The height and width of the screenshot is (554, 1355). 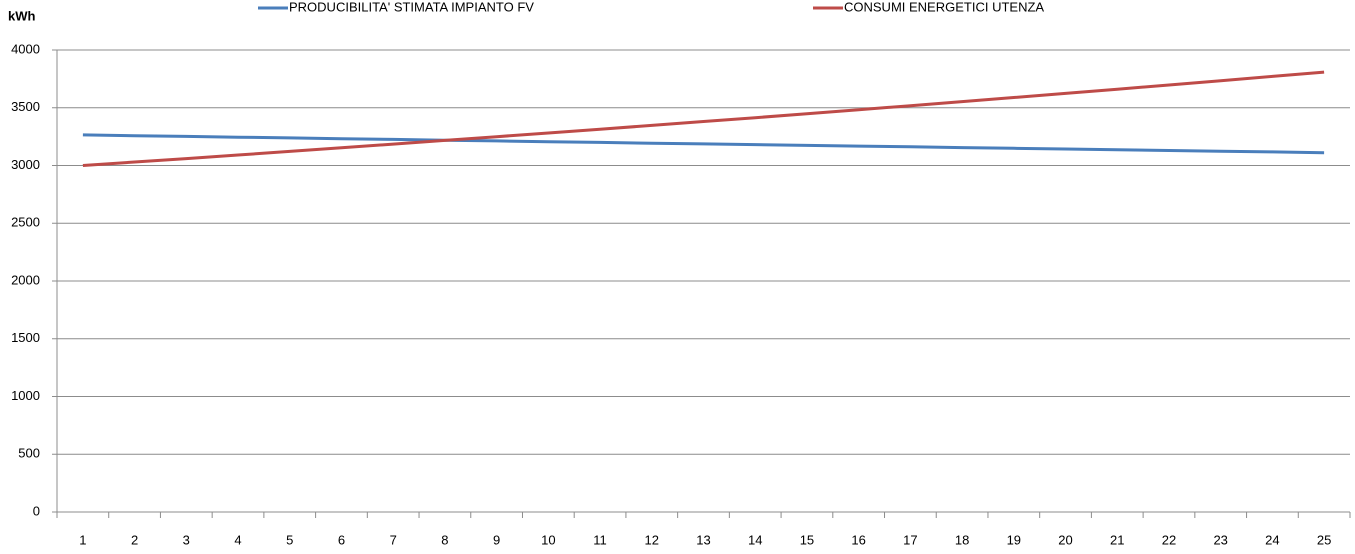 I want to click on x-tick-label: 9, so click(x=496, y=539).